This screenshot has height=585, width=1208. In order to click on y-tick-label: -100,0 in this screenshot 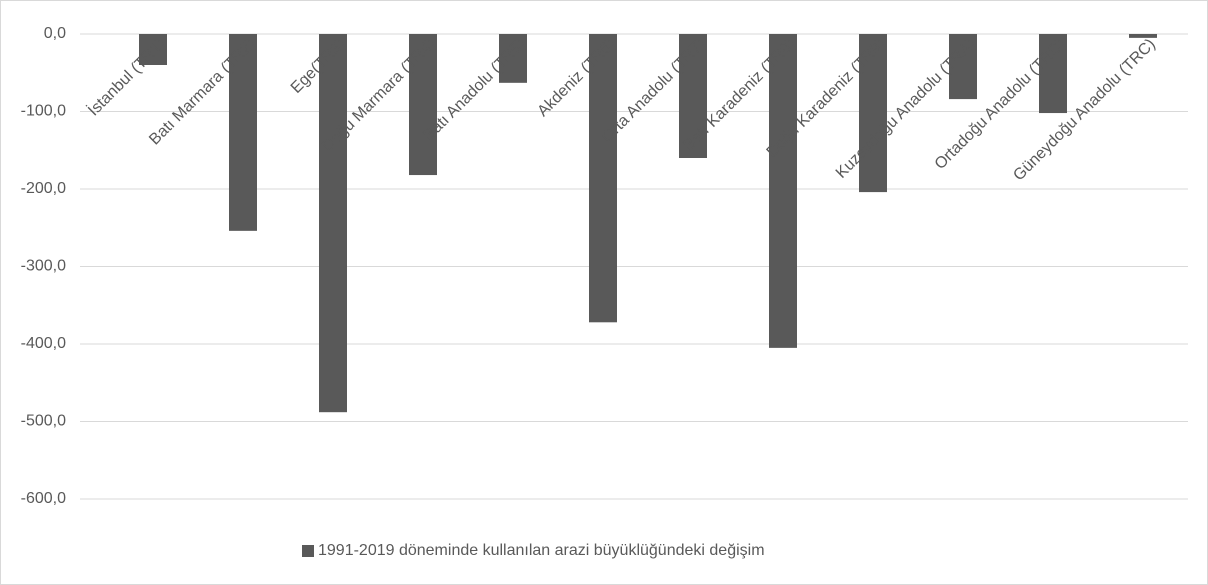, I will do `click(43, 111)`.